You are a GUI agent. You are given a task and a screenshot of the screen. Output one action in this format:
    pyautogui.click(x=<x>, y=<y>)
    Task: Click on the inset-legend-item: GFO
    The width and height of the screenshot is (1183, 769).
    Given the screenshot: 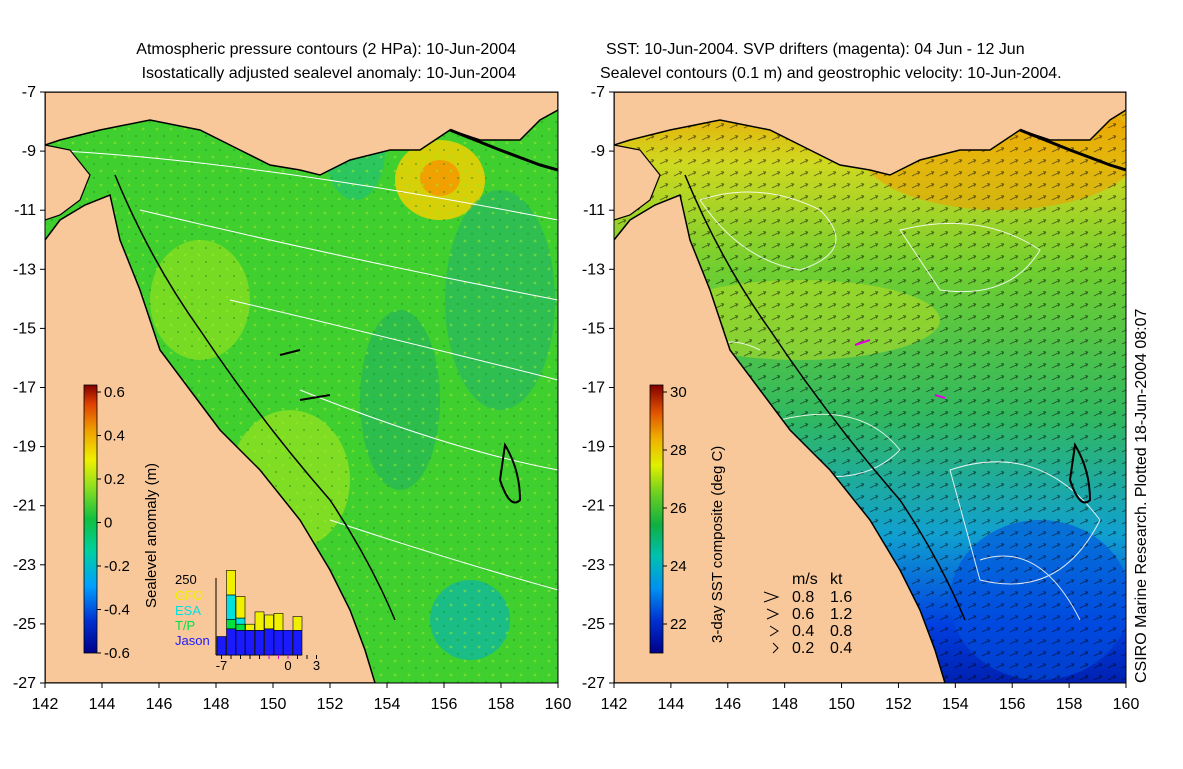 What is the action you would take?
    pyautogui.click(x=189, y=595)
    